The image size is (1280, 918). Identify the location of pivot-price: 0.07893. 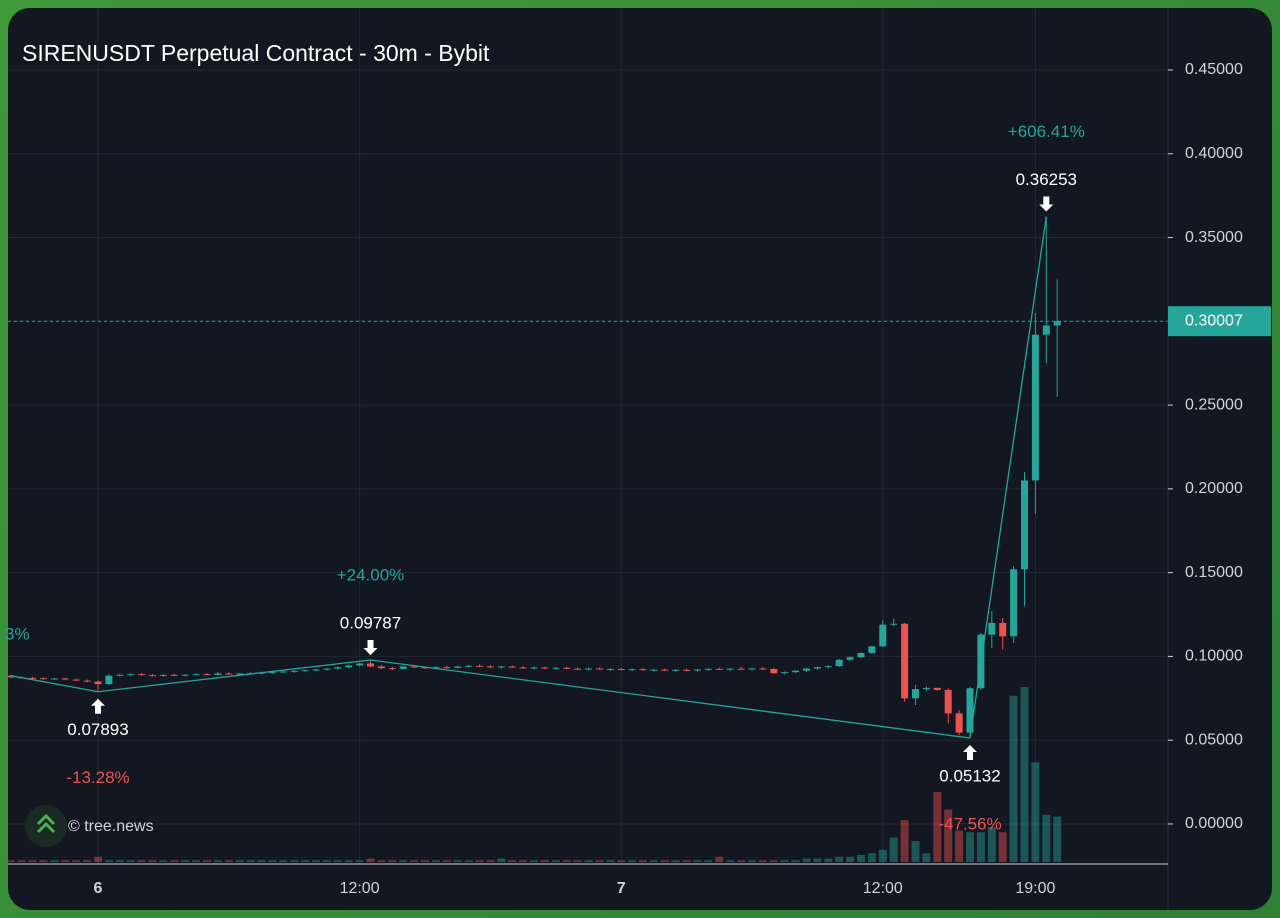
(97, 729).